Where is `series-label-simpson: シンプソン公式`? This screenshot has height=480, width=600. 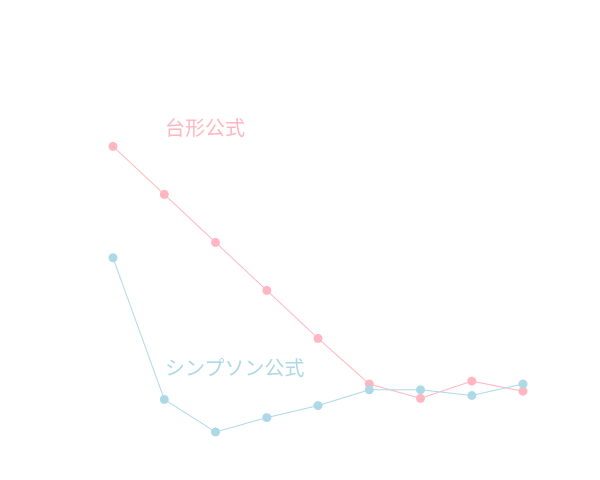 series-label-simpson: シンプソン公式 is located at coordinates (234, 368).